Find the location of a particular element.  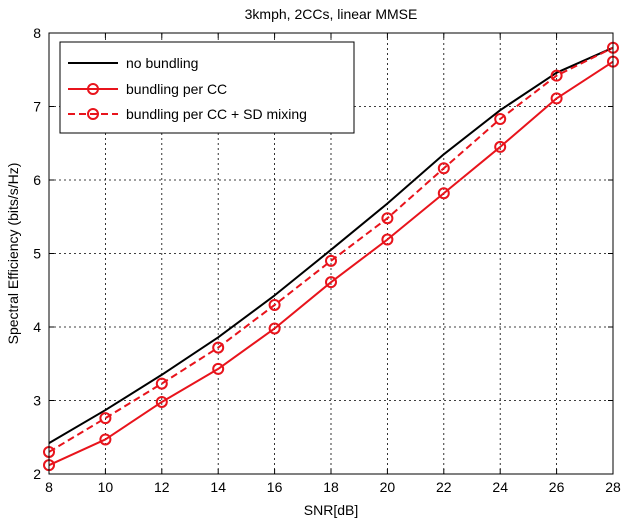

x-tick-label: 12 is located at coordinates (162, 487).